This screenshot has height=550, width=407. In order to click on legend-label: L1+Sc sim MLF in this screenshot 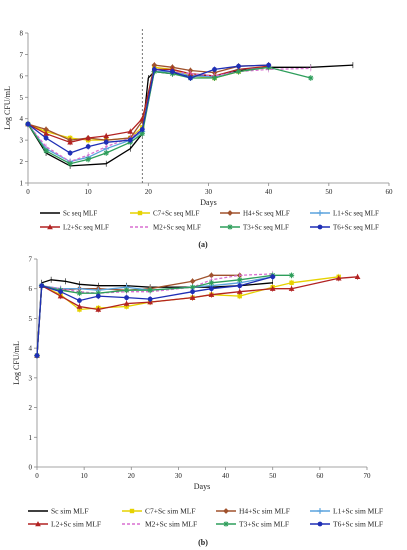, I will do `click(358, 511)`.